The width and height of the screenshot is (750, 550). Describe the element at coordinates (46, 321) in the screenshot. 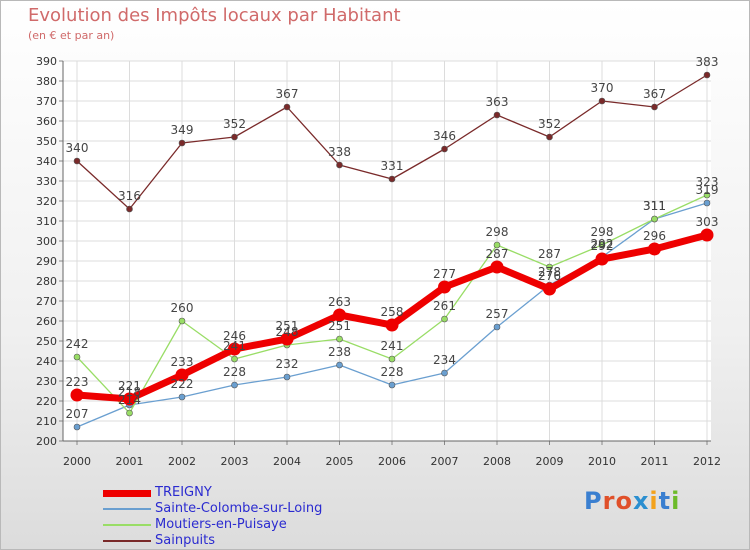

I see `y-tick-label: 260` at that location.